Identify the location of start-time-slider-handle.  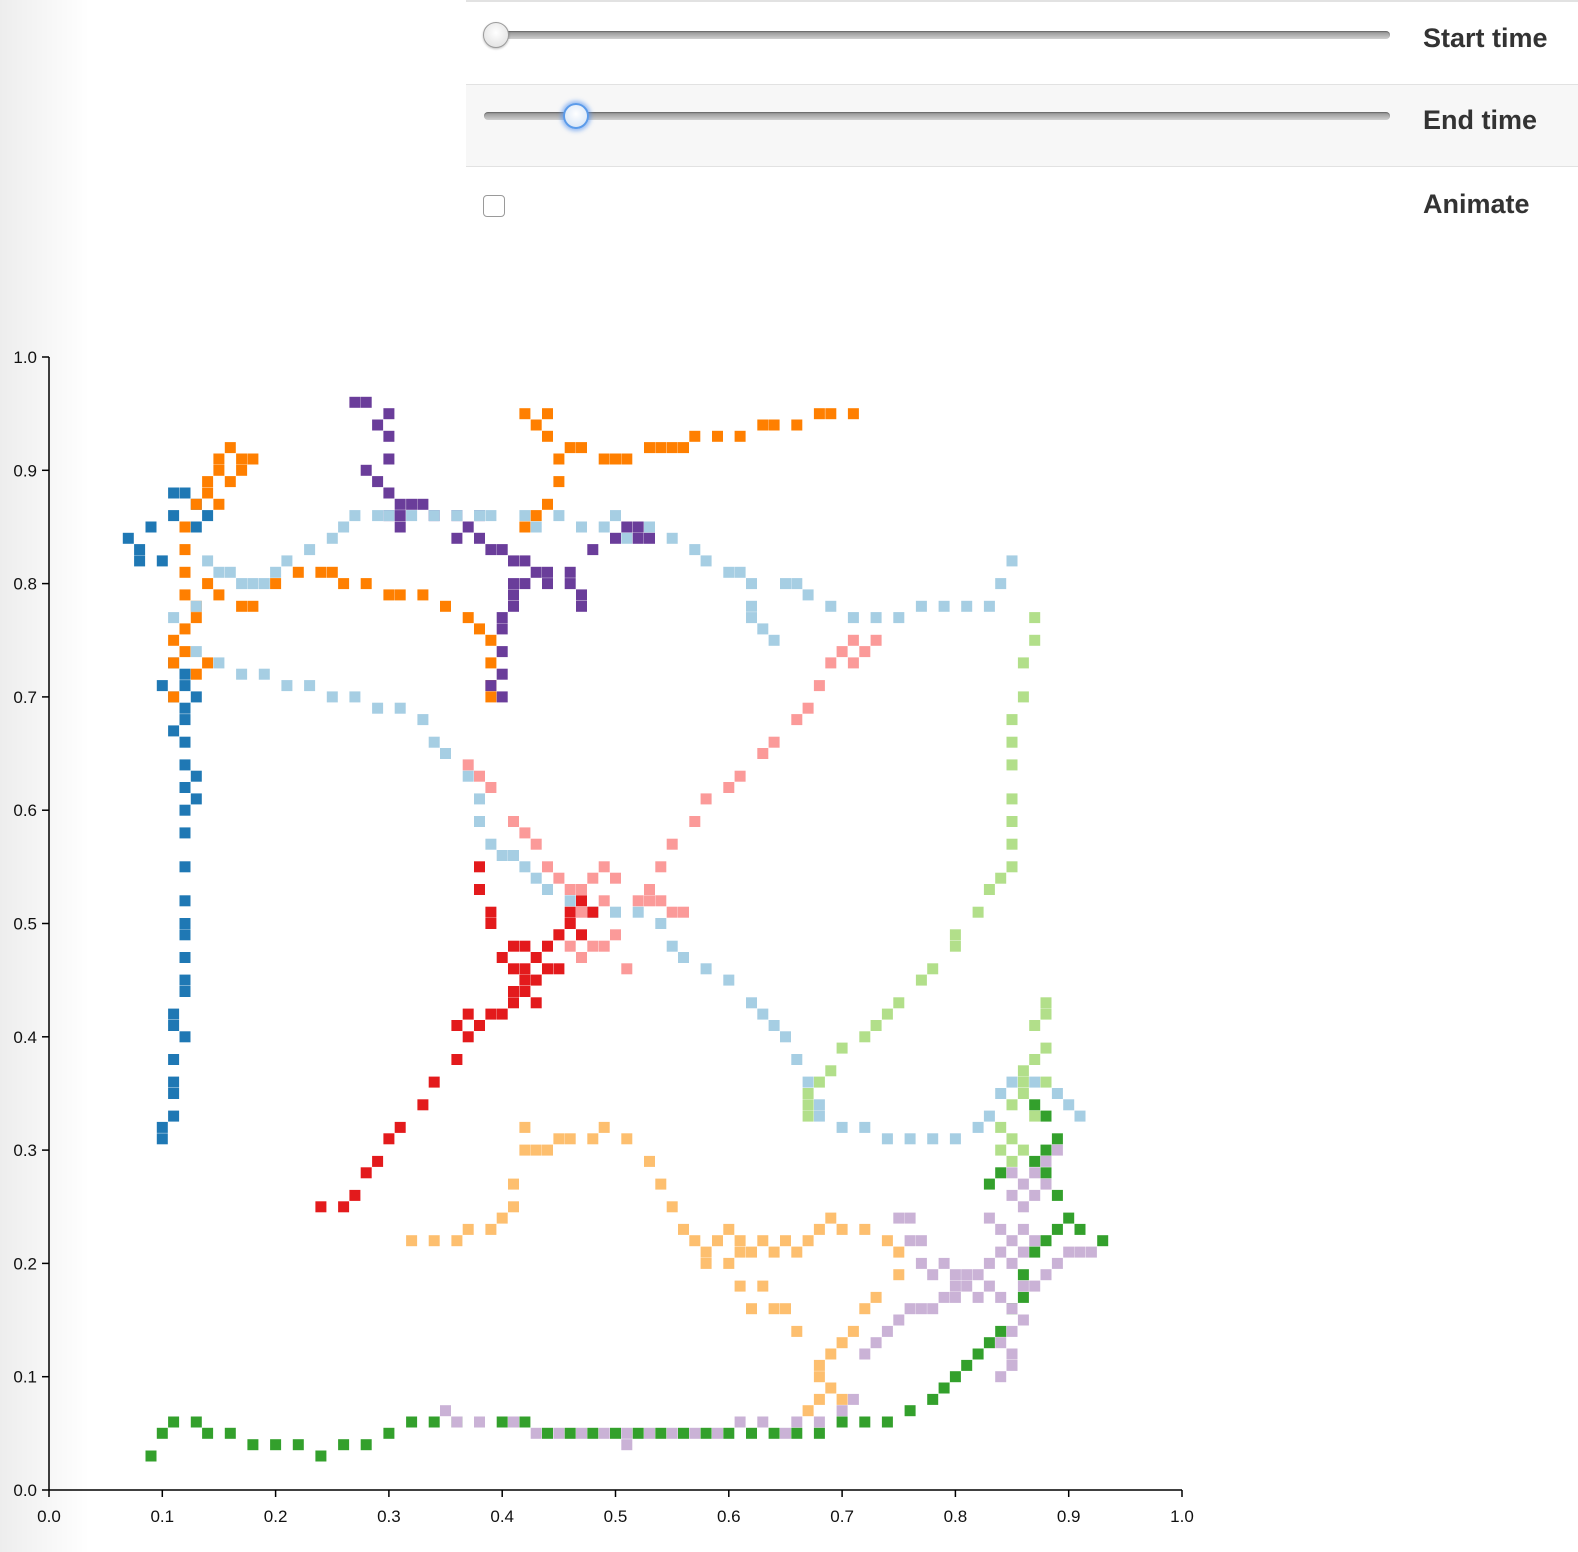
(496, 35).